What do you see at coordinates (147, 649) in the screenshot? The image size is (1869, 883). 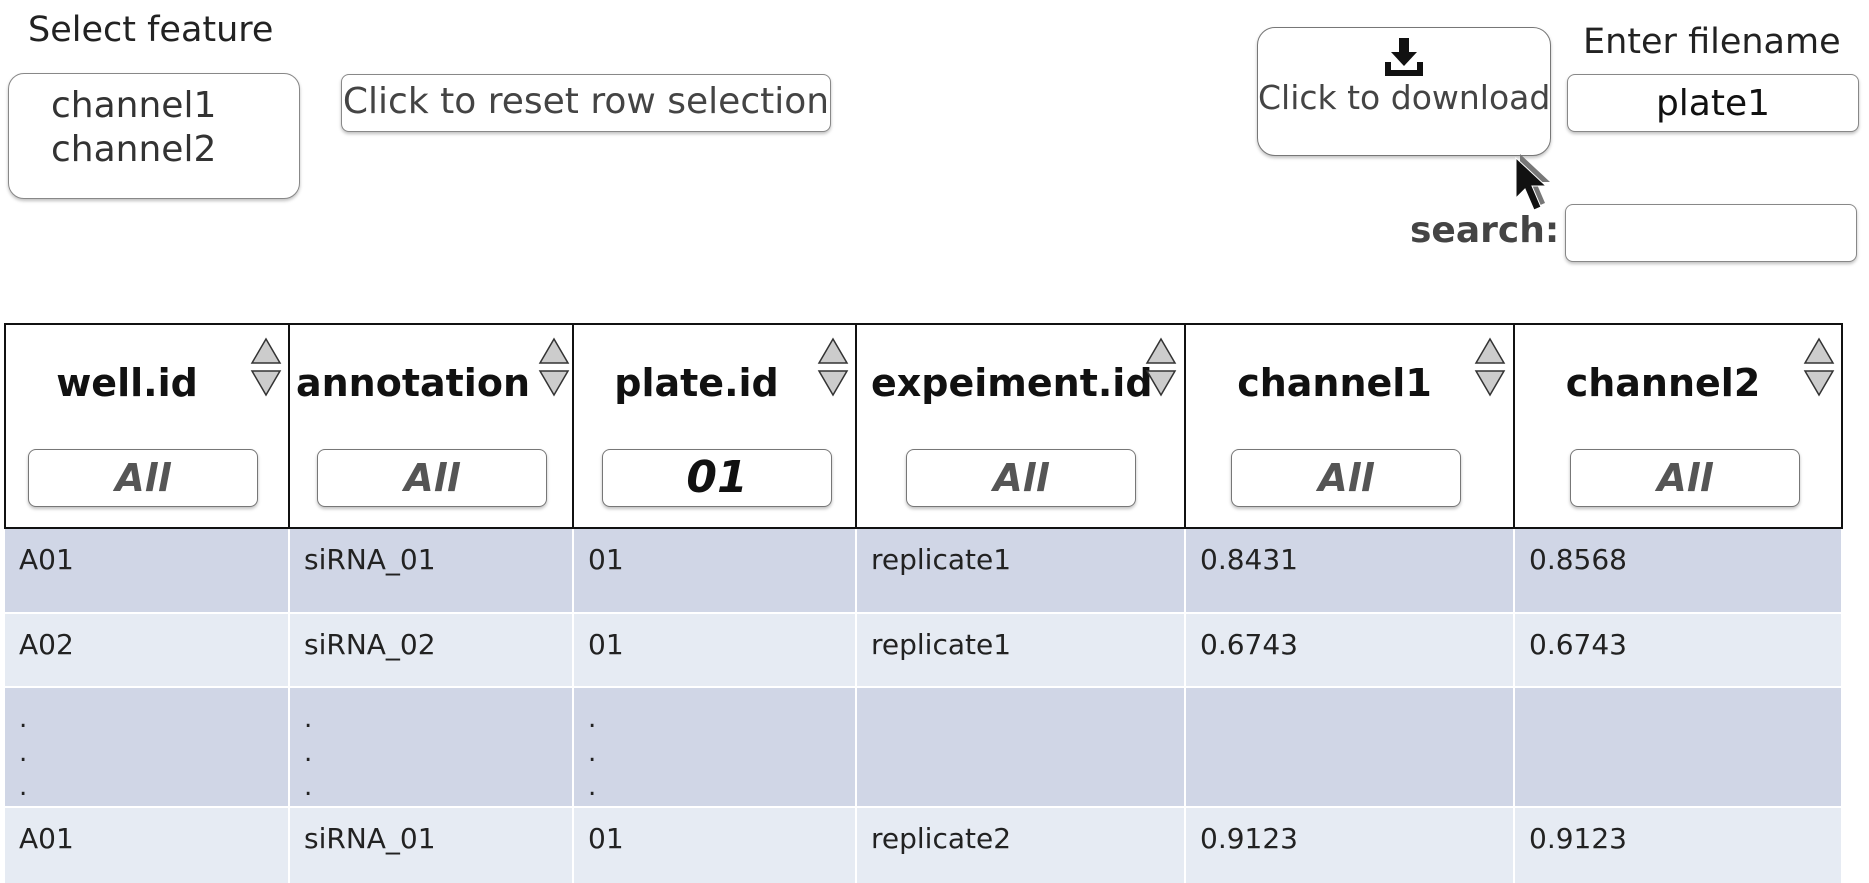 I see `table-cell: A02` at bounding box center [147, 649].